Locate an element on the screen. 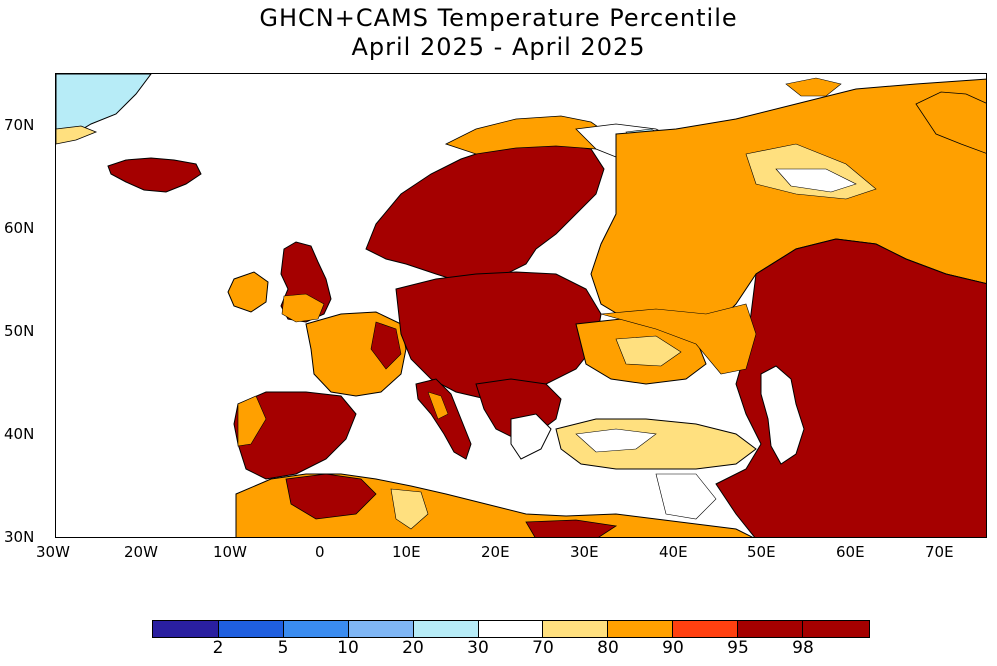  land-central-darkred is located at coordinates (678, 339).